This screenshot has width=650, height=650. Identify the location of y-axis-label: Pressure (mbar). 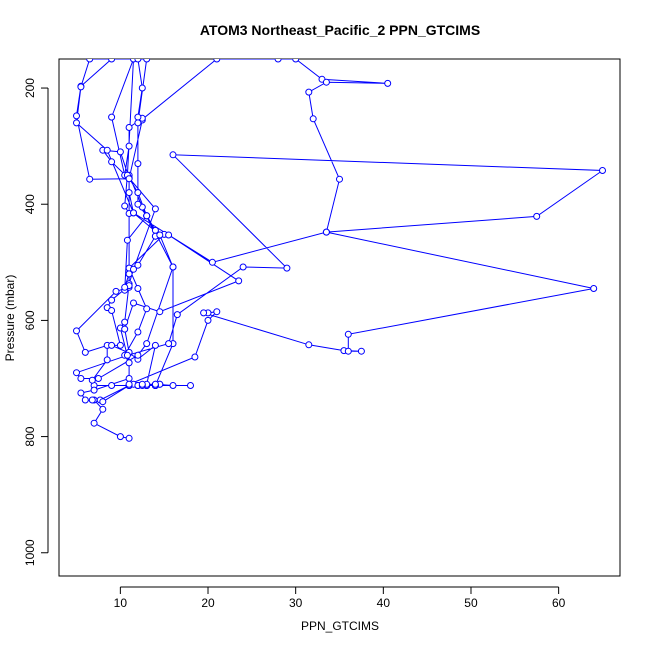
(10, 318).